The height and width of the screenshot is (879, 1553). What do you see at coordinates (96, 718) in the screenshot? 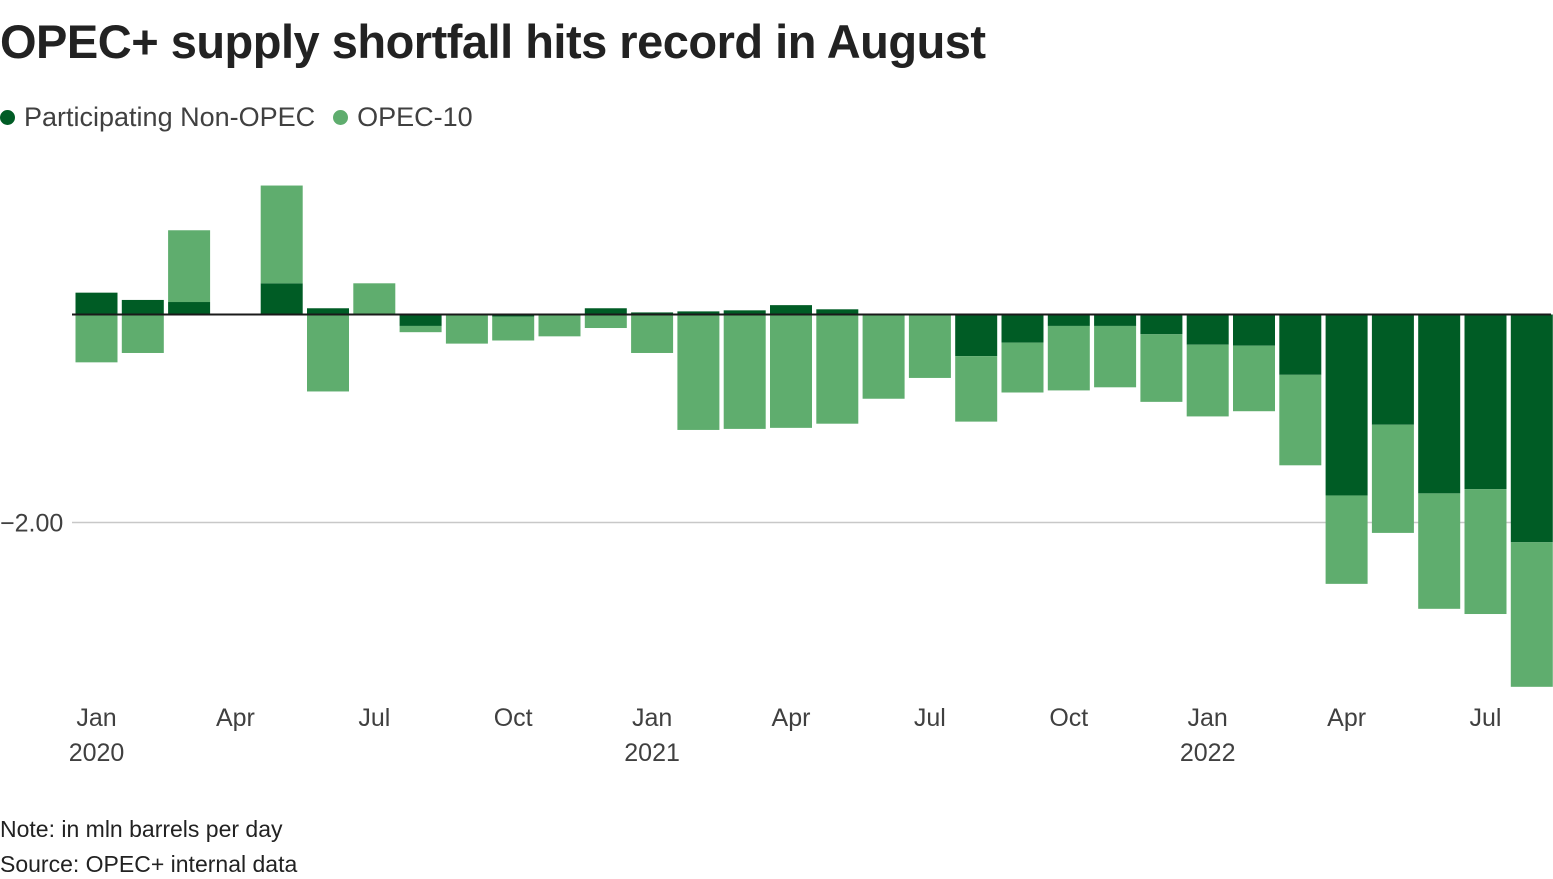
I see `x-tick-label-0: Jan` at bounding box center [96, 718].